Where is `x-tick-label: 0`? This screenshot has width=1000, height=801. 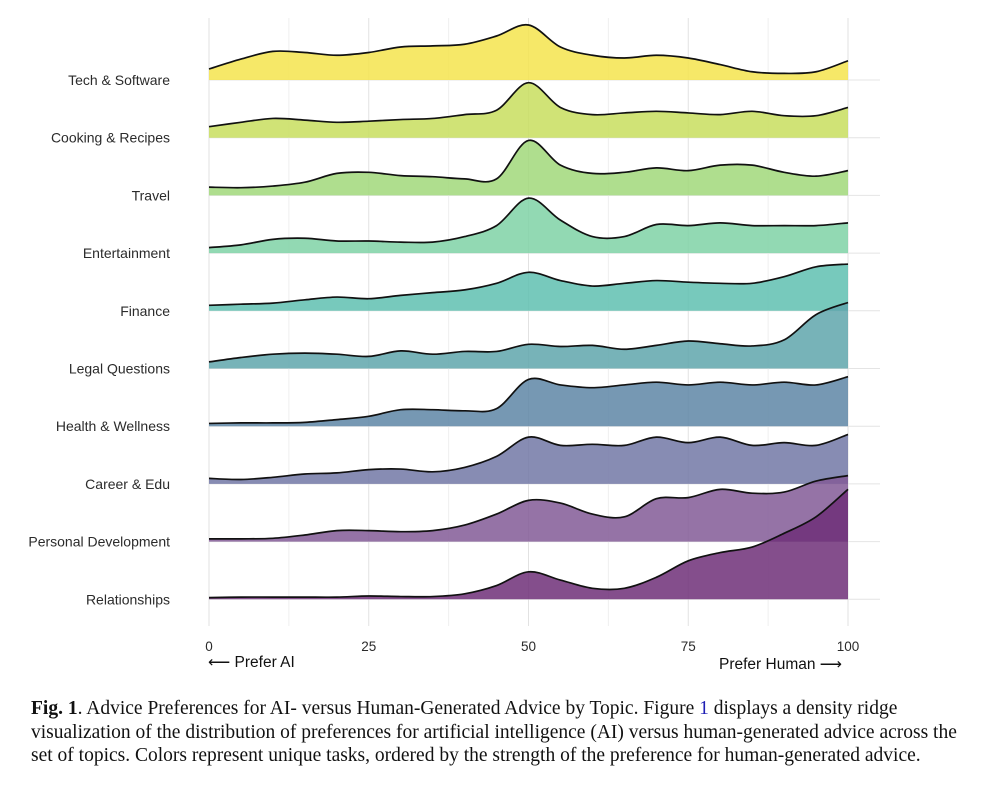
x-tick-label: 0 is located at coordinates (209, 646).